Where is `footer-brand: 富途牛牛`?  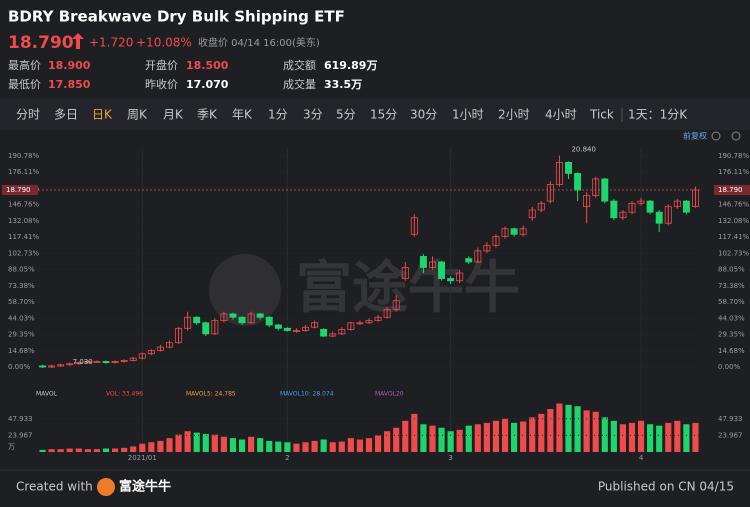 footer-brand: 富途牛牛 is located at coordinates (145, 487).